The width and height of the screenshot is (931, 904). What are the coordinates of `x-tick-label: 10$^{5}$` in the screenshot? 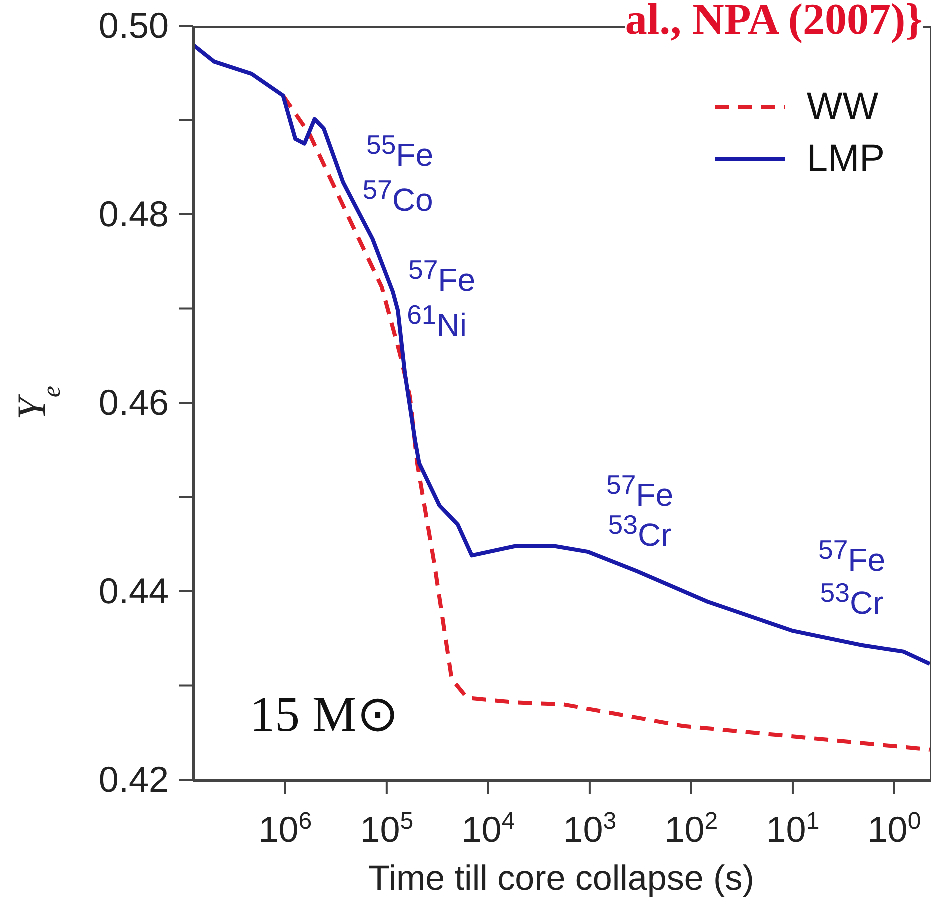 It's located at (387, 829).